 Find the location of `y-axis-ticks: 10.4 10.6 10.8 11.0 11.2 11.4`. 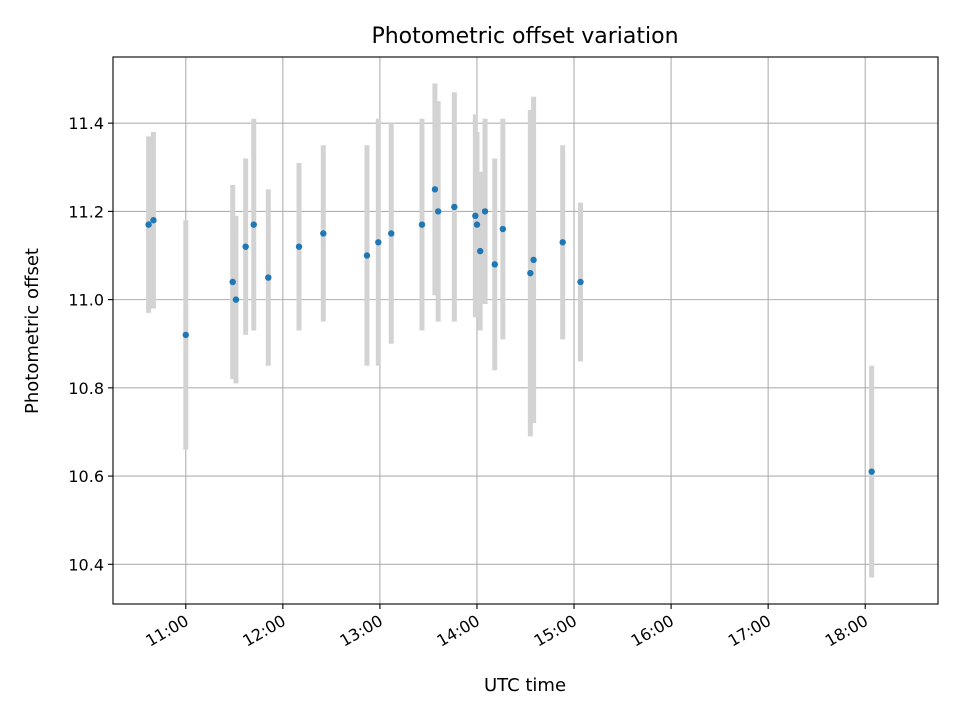

y-axis-ticks: 10.4 10.6 10.8 11.0 11.2 11.4 is located at coordinates (90, 344).